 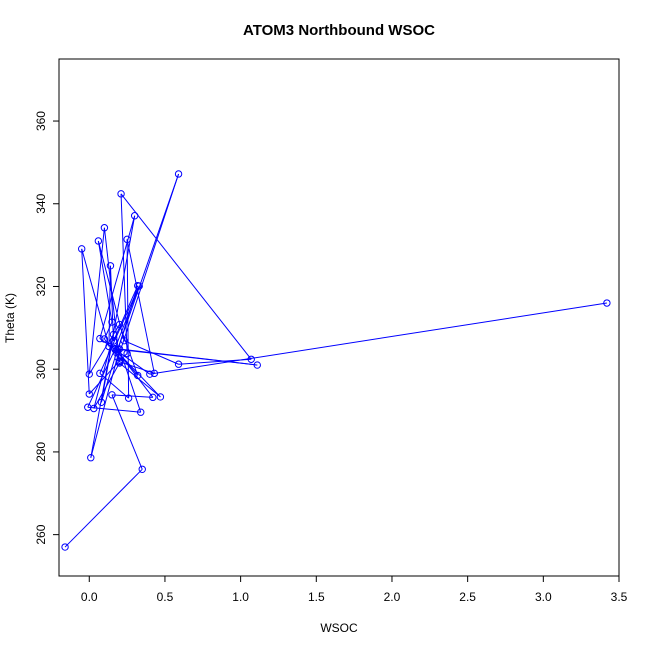 What do you see at coordinates (339, 30) in the screenshot?
I see `chart-title: ATOM3 Northbound WSOC` at bounding box center [339, 30].